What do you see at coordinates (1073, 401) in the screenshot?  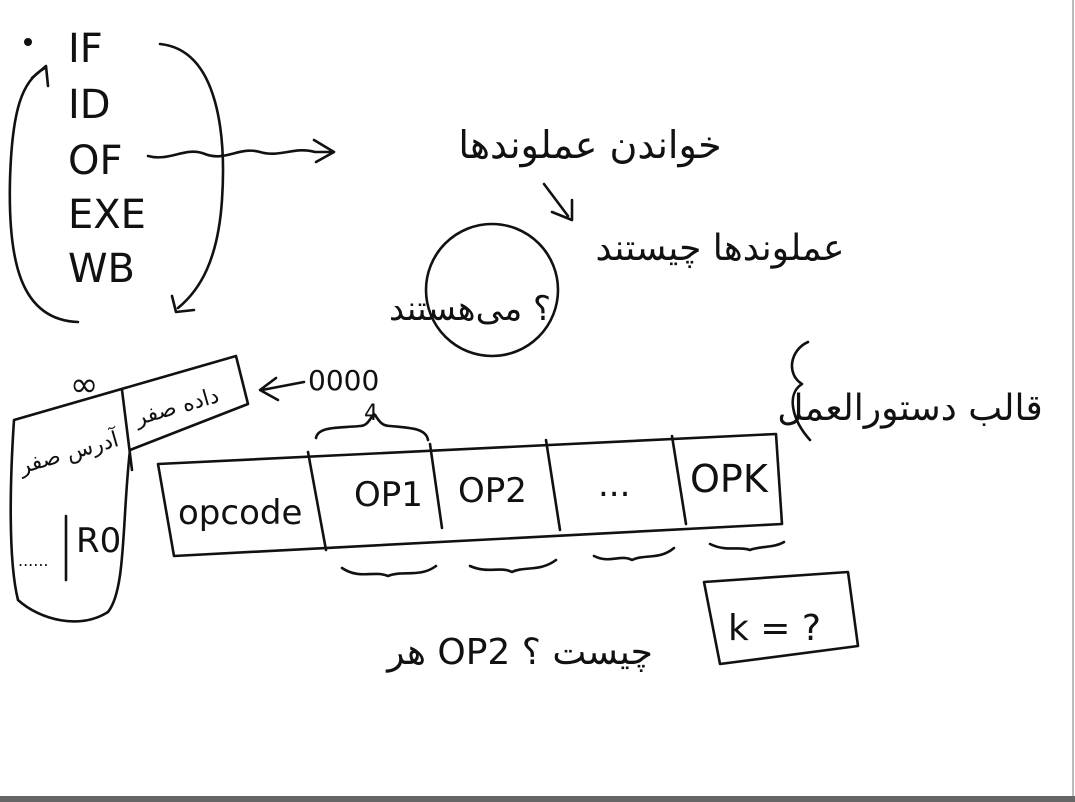 I see `right-border` at bounding box center [1073, 401].